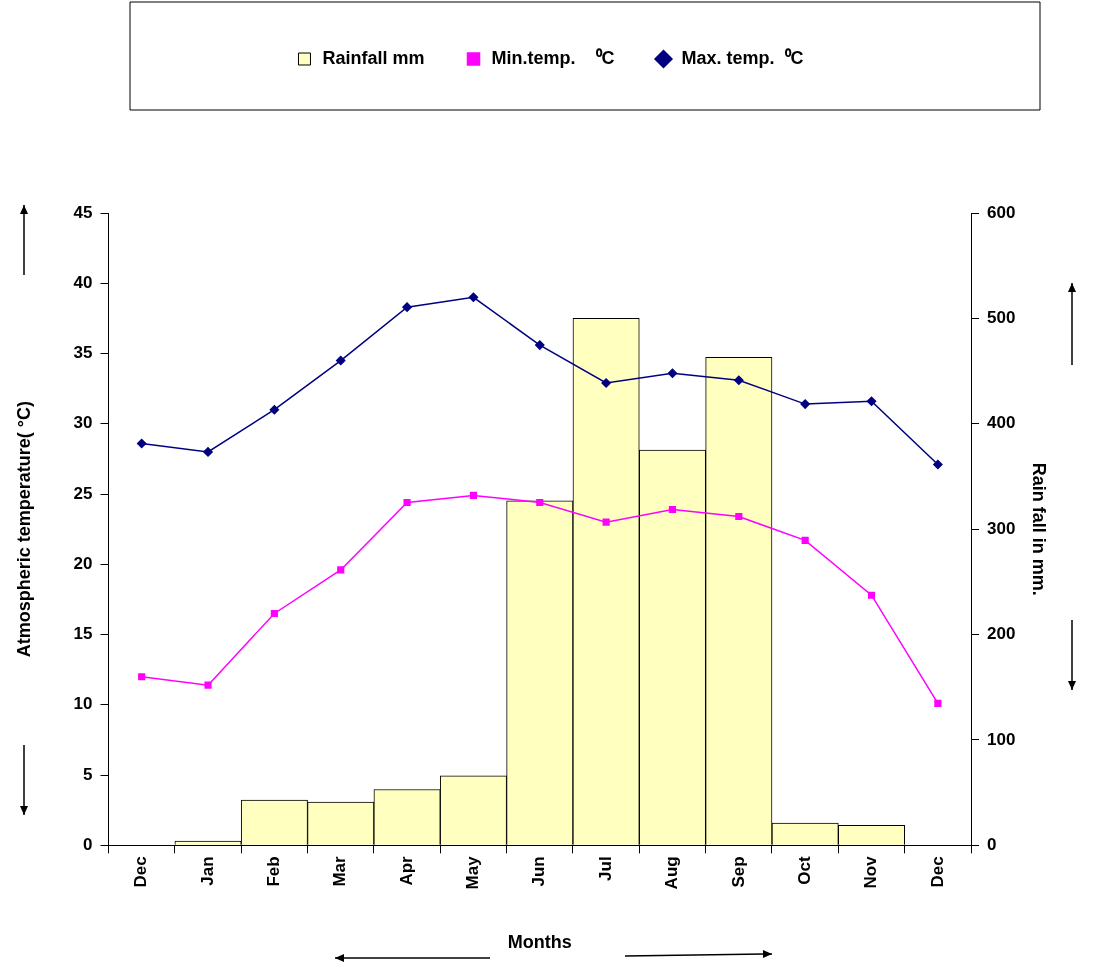 Image resolution: width=1099 pixels, height=968 pixels. Describe the element at coordinates (1001, 634) in the screenshot. I see `y2-tick-label: 200` at that location.